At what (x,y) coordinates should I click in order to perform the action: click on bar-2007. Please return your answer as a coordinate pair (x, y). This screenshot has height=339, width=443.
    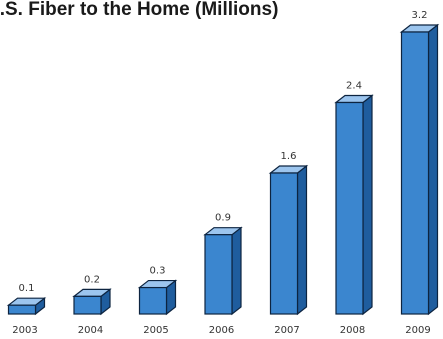
    Looking at the image, I should click on (288, 240).